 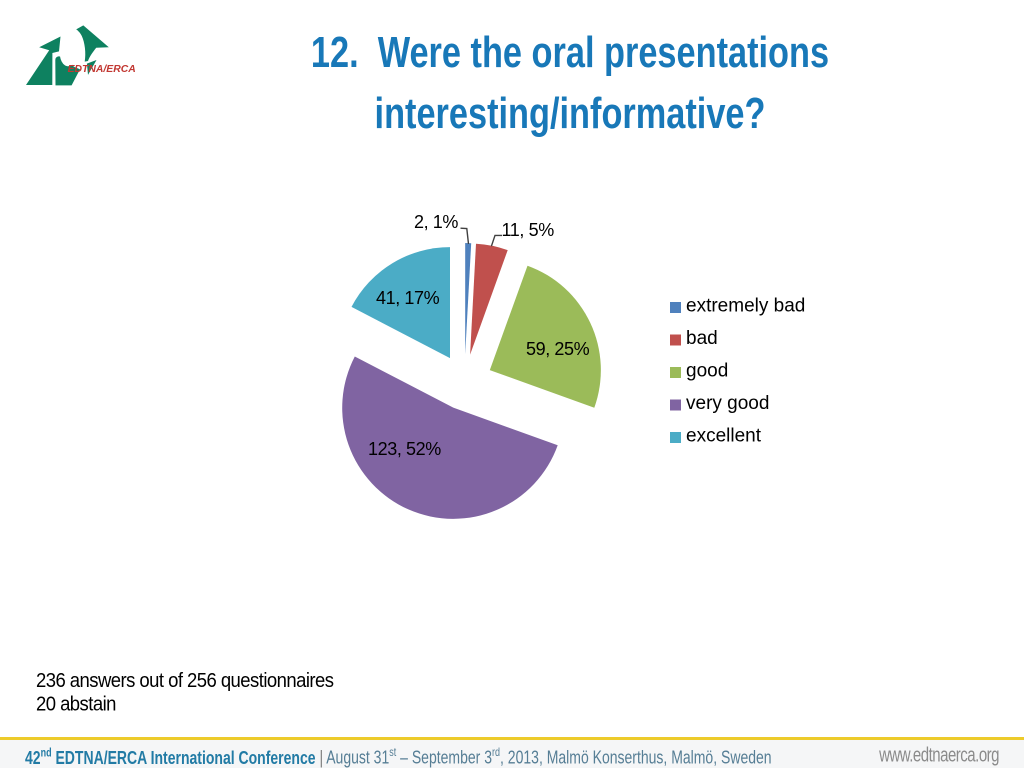 What do you see at coordinates (528, 230) in the screenshot?
I see `svg-text: 11, 5%` at bounding box center [528, 230].